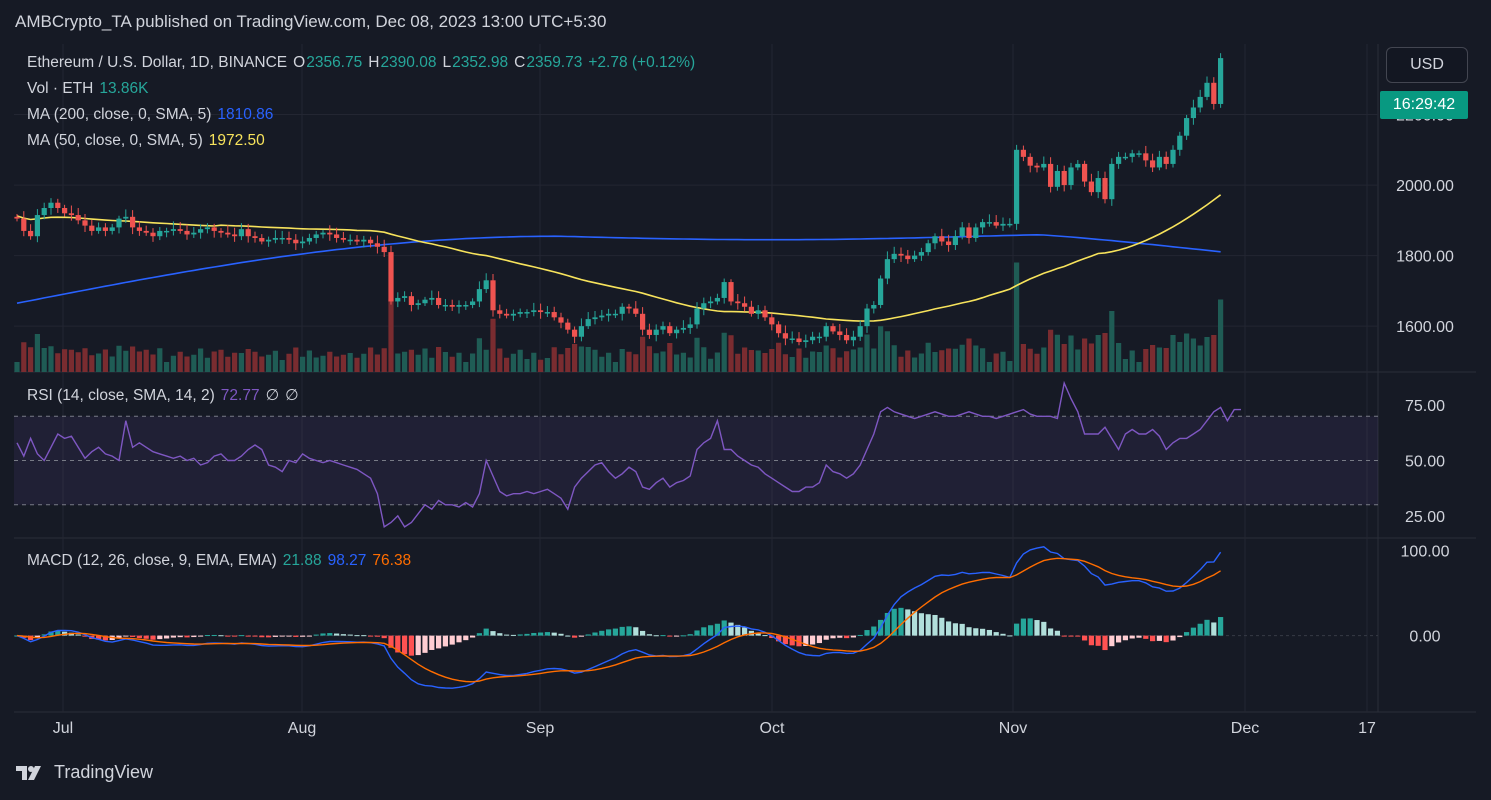 This screenshot has height=800, width=1491. Describe the element at coordinates (447, 62) in the screenshot. I see `low-label: L` at that location.